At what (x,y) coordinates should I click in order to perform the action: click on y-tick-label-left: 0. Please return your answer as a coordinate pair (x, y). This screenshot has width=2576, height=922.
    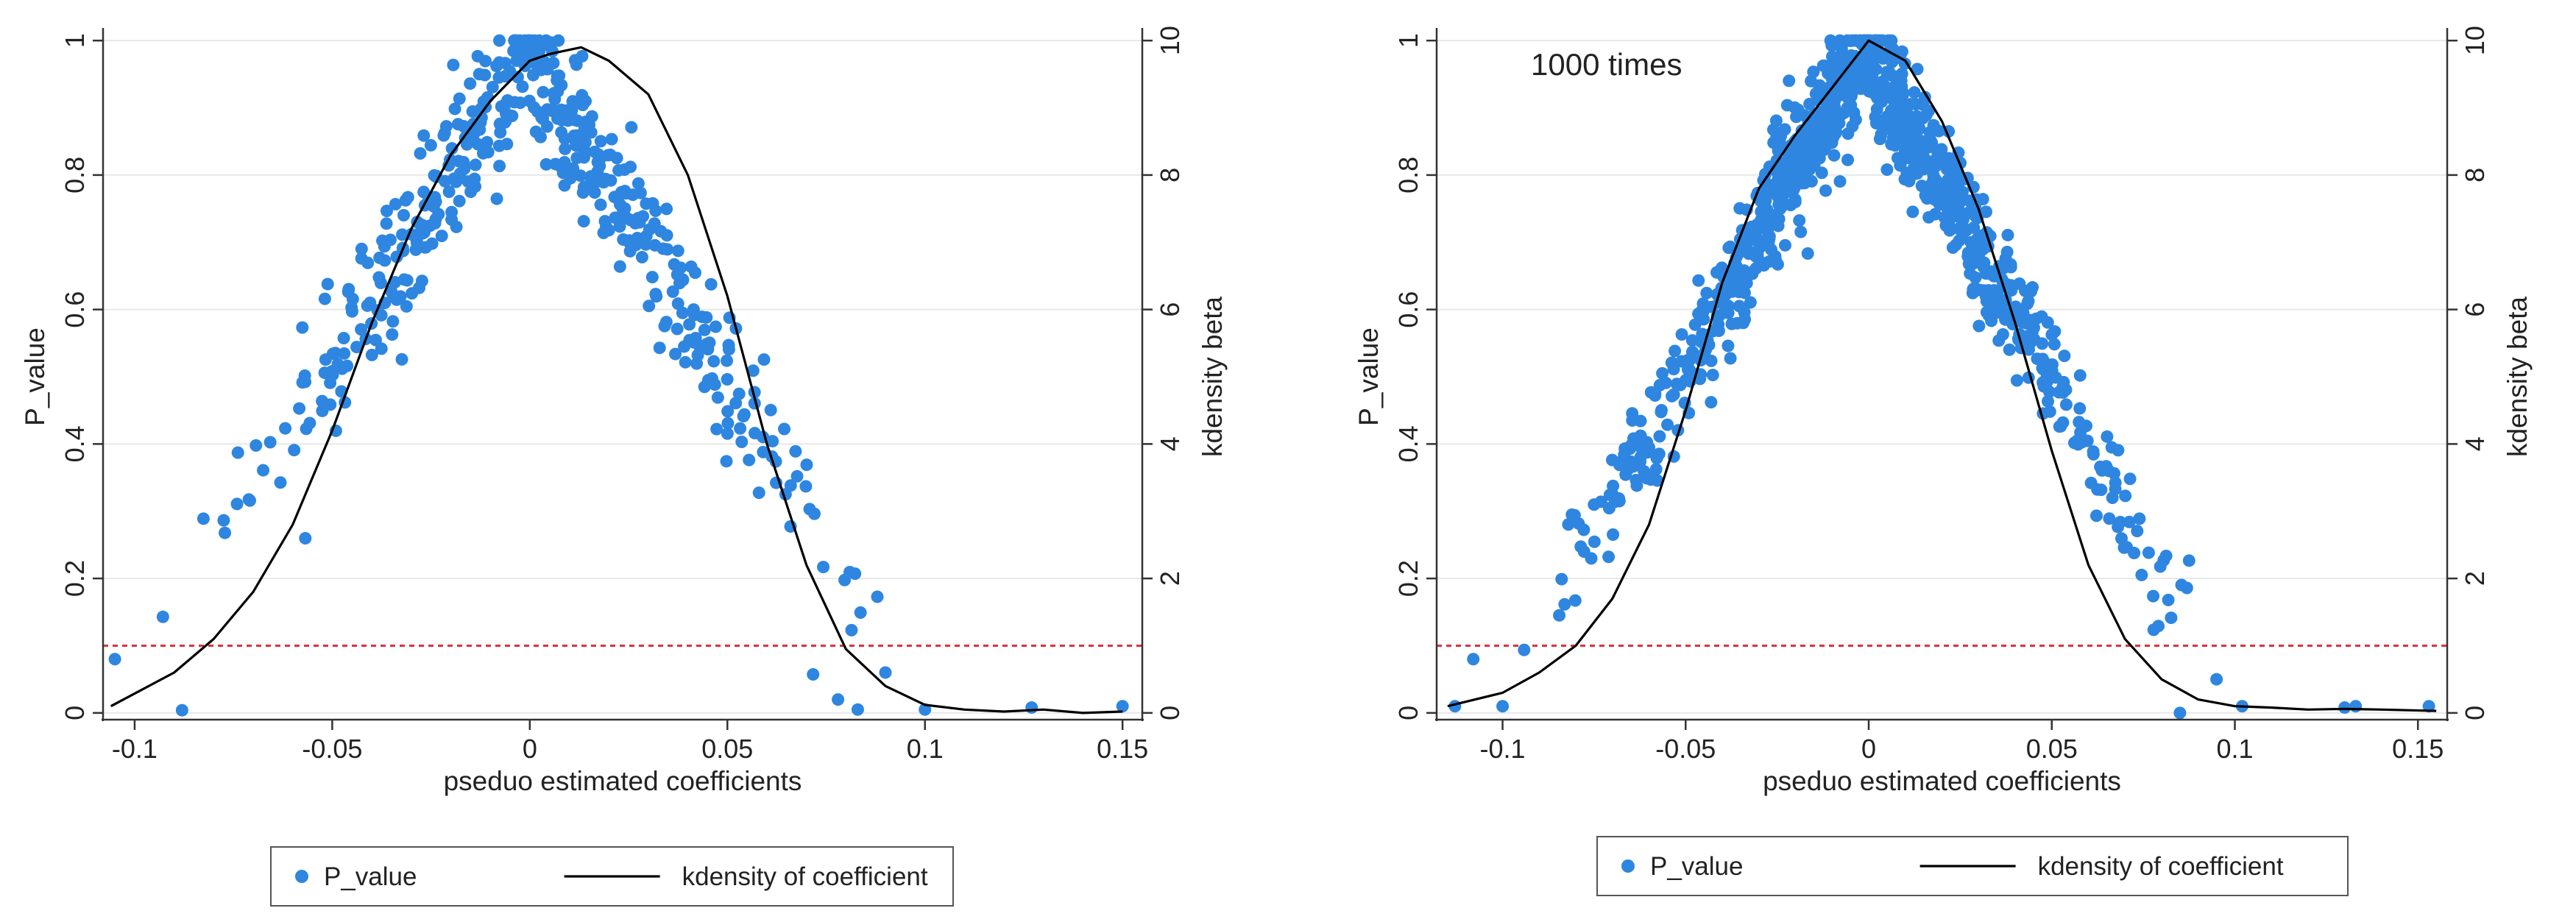
    Looking at the image, I should click on (1408, 713).